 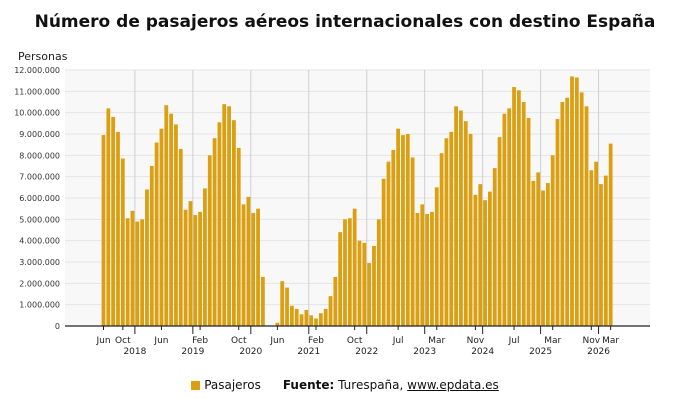 I want to click on y-tick-label: 2.000.000, so click(x=39, y=283).